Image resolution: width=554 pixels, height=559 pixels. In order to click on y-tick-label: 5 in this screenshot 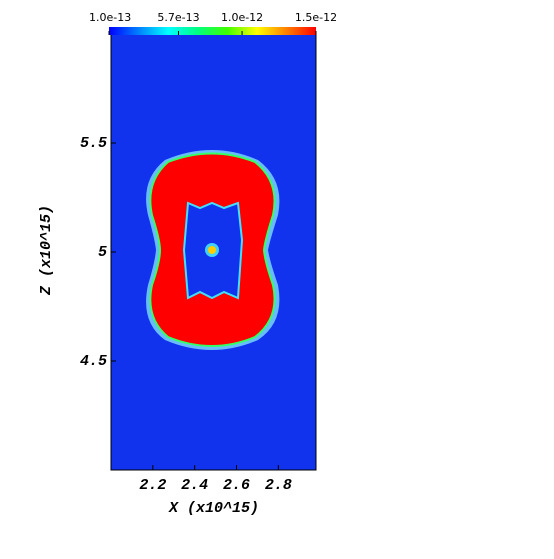, I will do `click(102, 252)`.